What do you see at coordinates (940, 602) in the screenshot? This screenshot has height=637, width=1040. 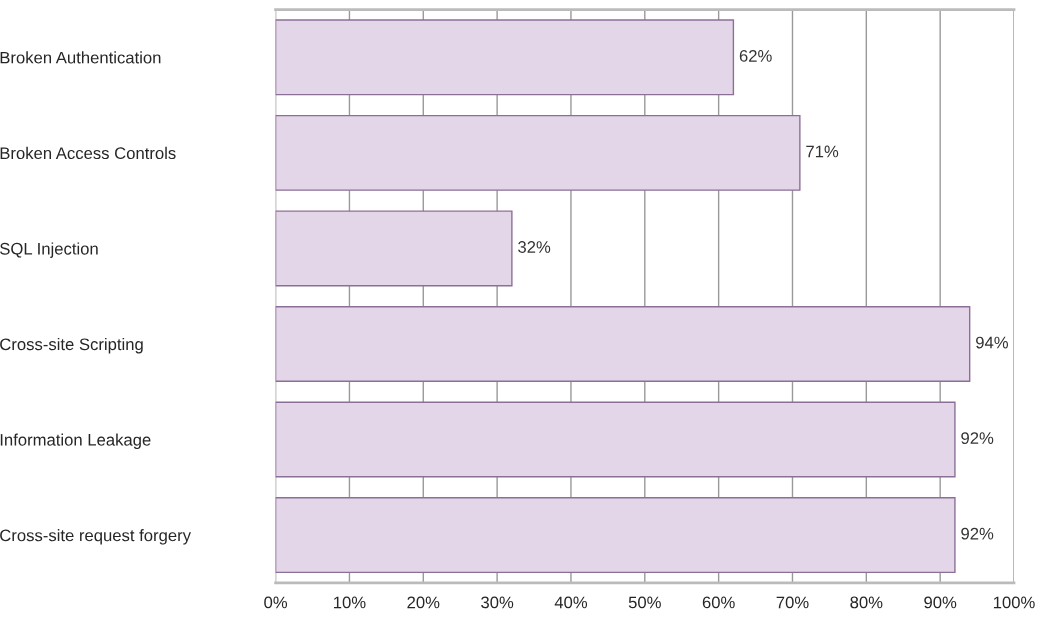 I see `x-tick-label: 90%` at bounding box center [940, 602].